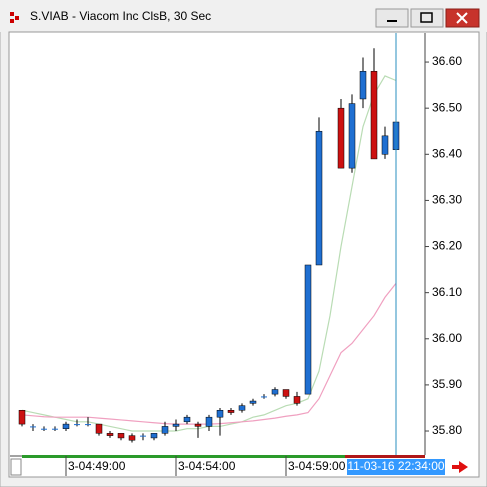 Image resolution: width=487 pixels, height=487 pixels. Describe the element at coordinates (460, 467) in the screenshot. I see `scroll-right-arrow` at that location.